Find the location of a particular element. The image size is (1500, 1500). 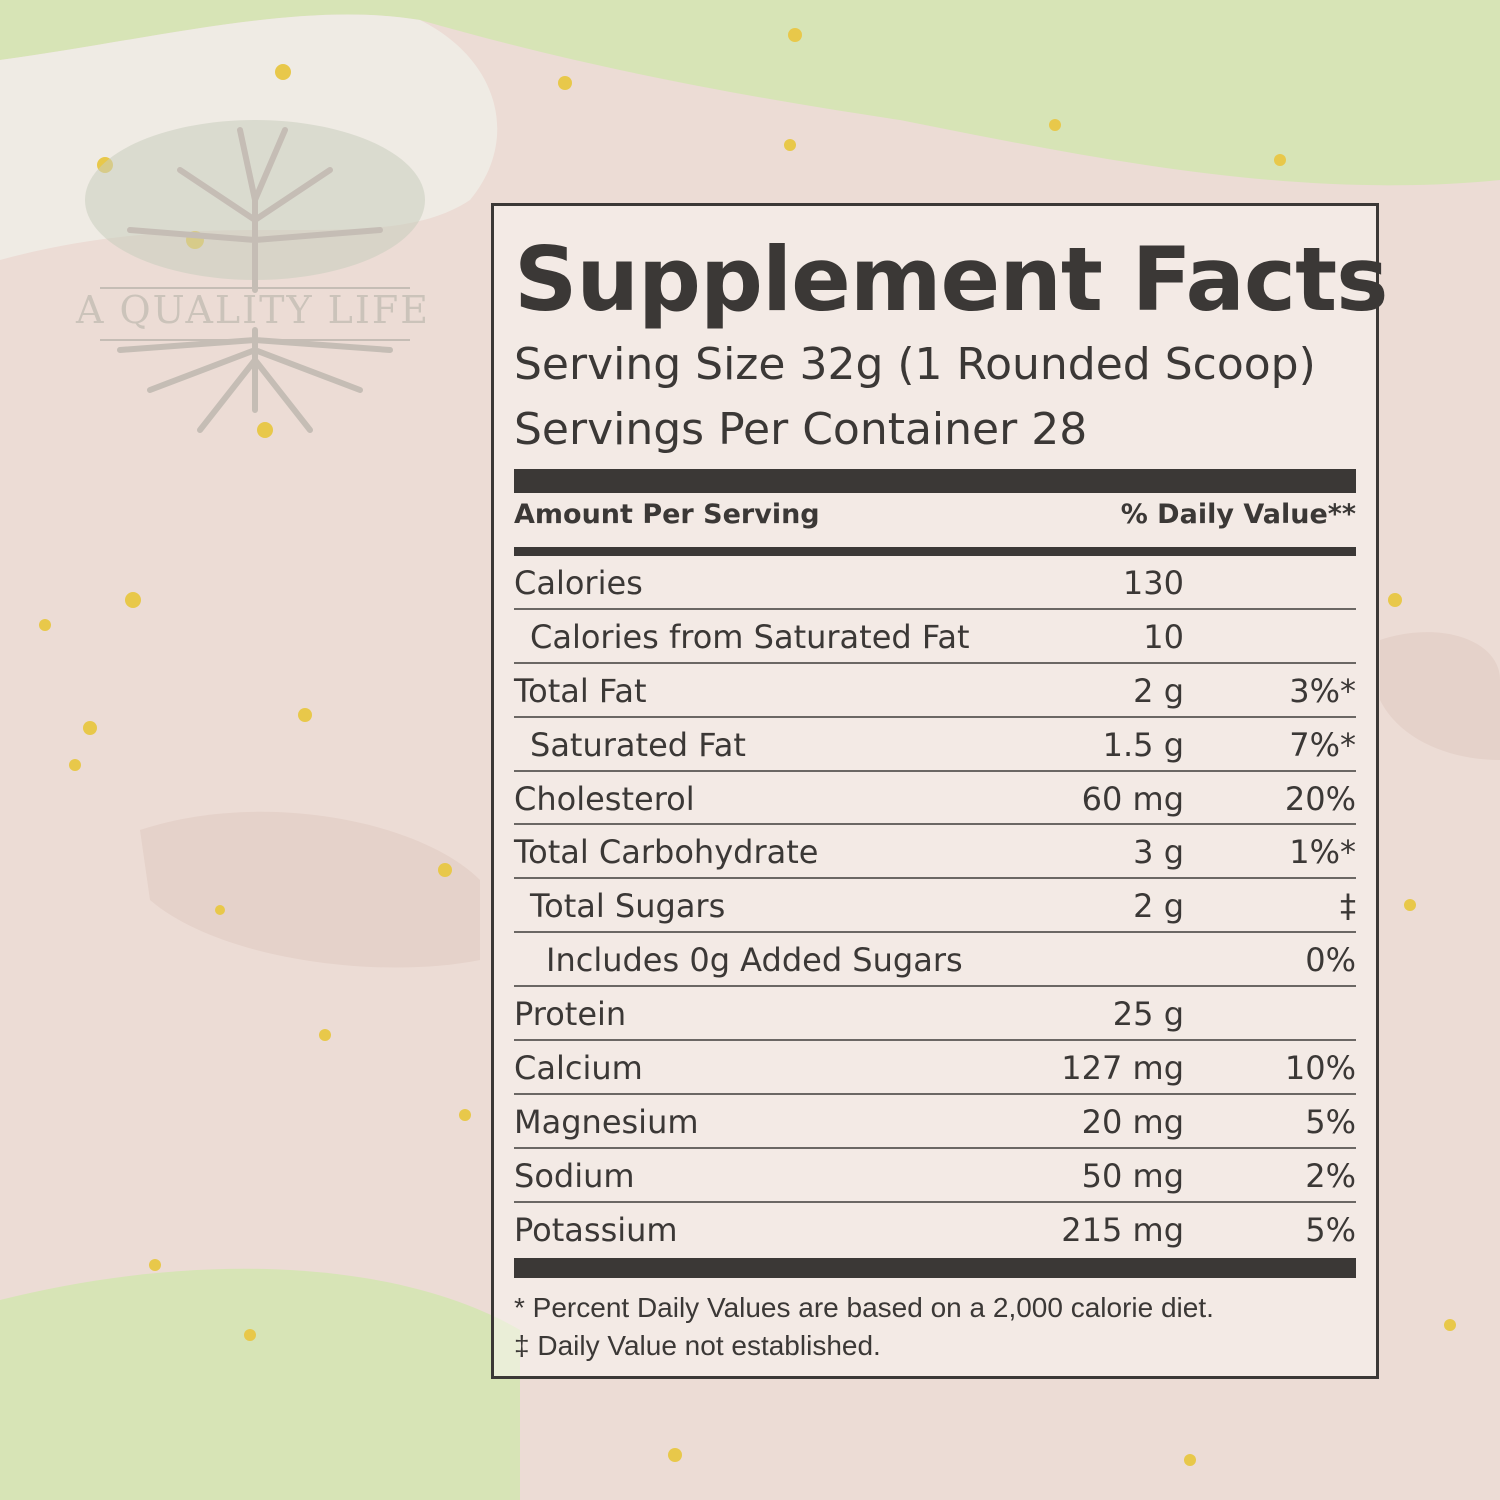

footnote-not-established: ‡ Daily Value not established. is located at coordinates (697, 1345).